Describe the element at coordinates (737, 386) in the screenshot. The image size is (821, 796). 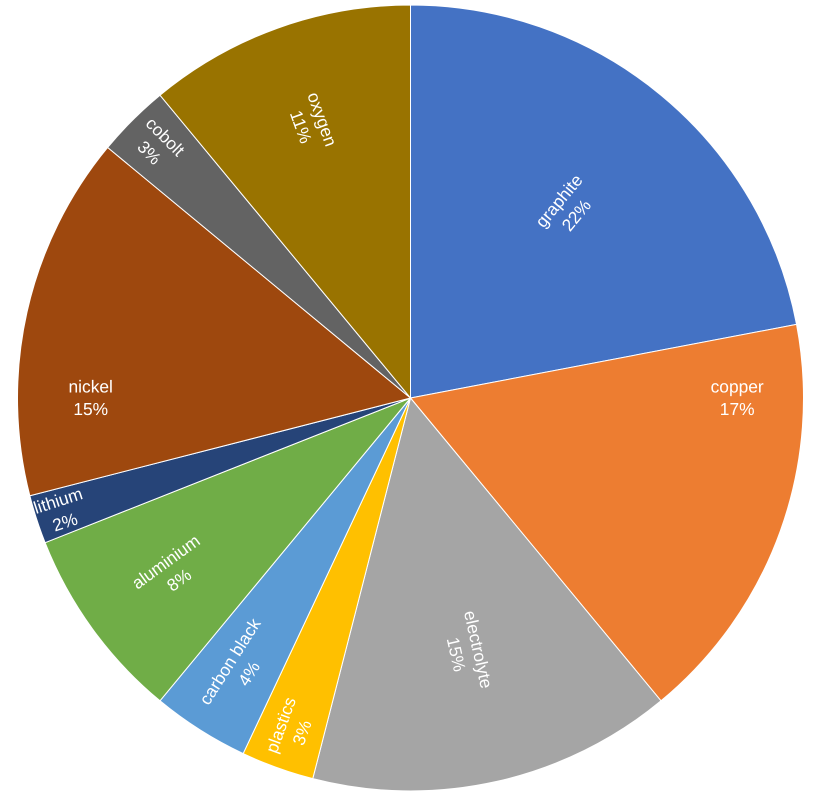
I see `slice-label: copper` at that location.